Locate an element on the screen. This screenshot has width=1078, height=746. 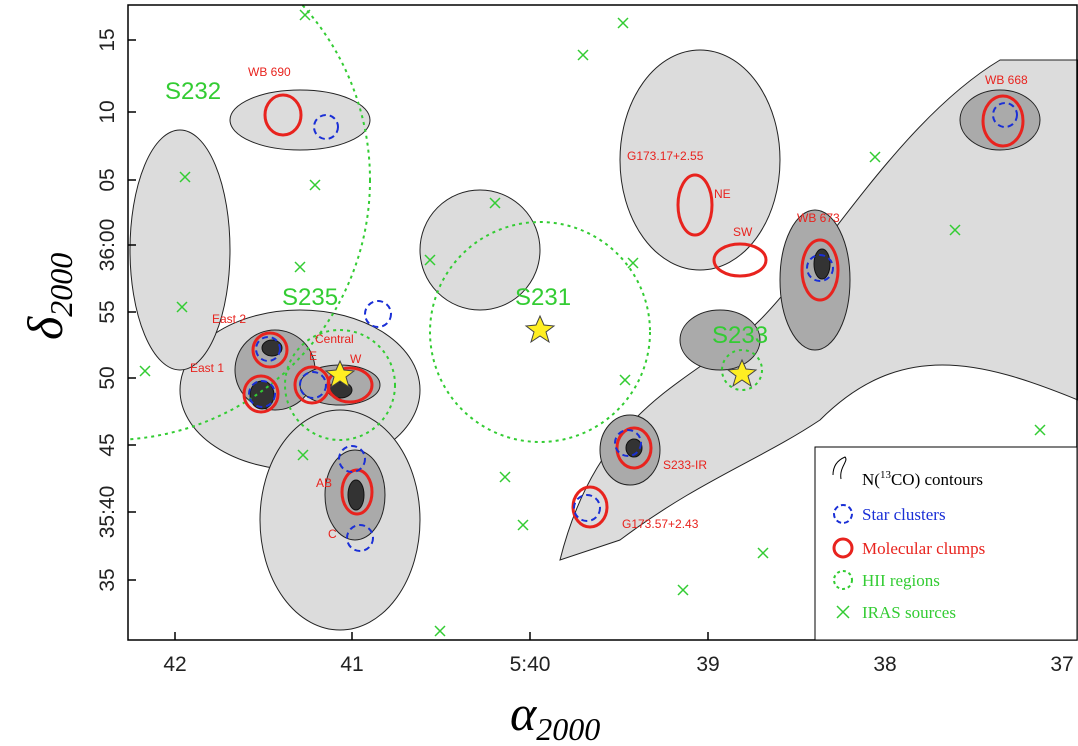
clump-label: WB 690 is located at coordinates (269, 72).